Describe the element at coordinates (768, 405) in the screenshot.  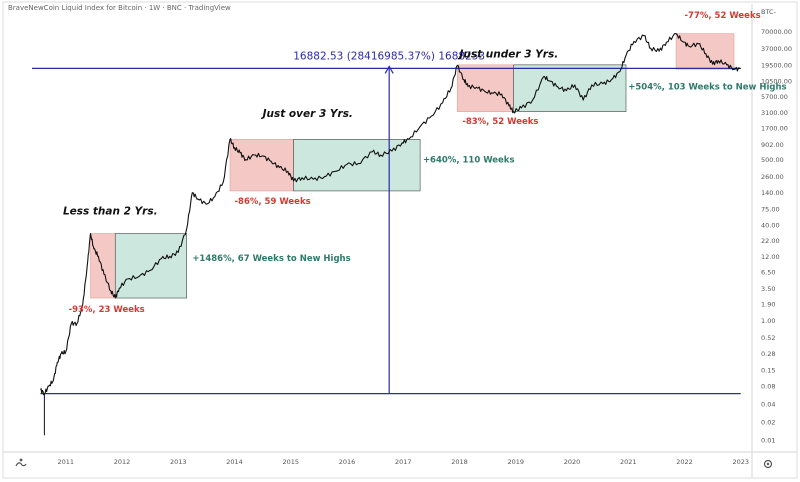
I see `y-tick-label: 0.04` at that location.